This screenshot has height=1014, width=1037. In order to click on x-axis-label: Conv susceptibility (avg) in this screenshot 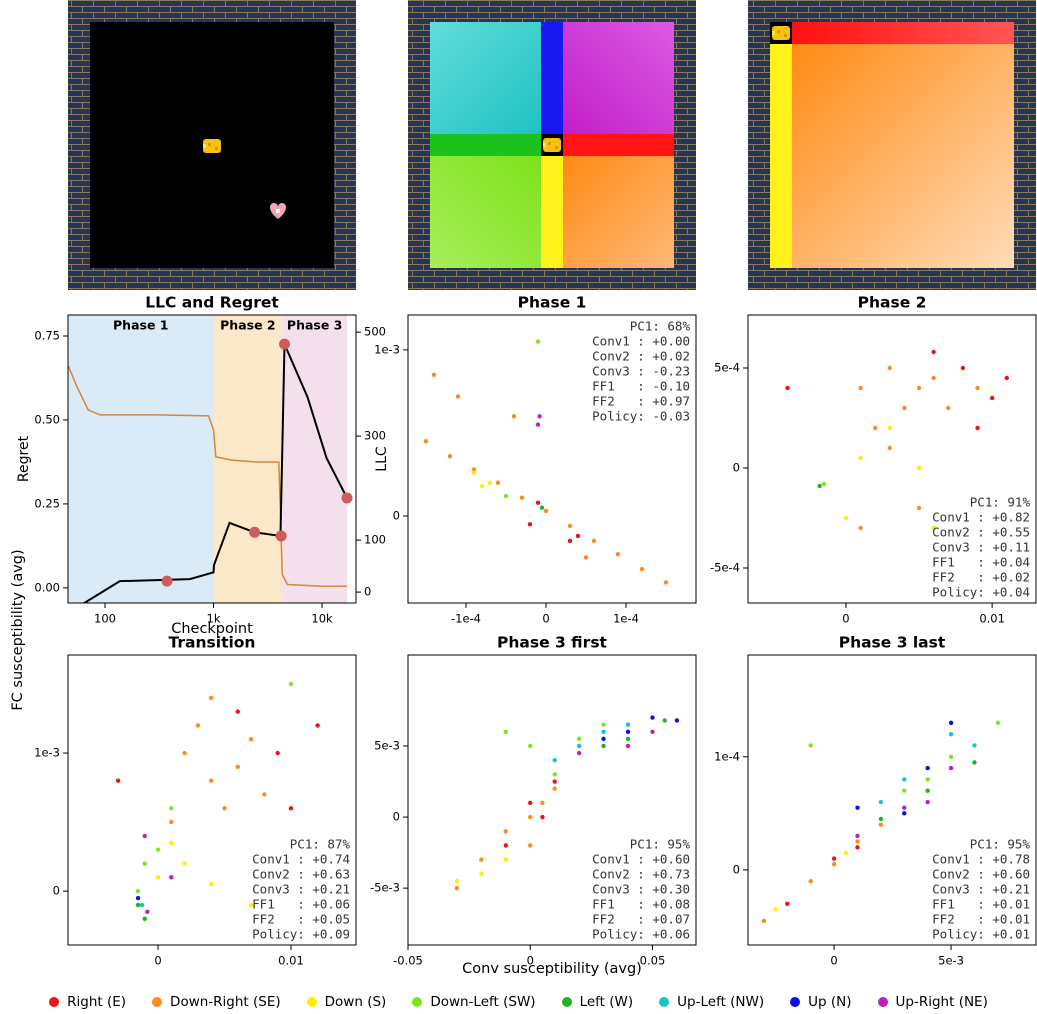, I will do `click(552, 969)`.